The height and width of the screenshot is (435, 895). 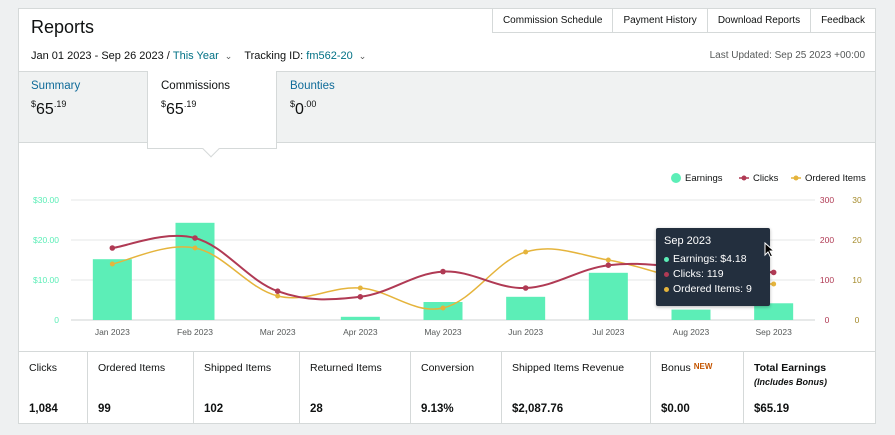 I want to click on stat-sublabel: (Includes Bonus), so click(x=791, y=382).